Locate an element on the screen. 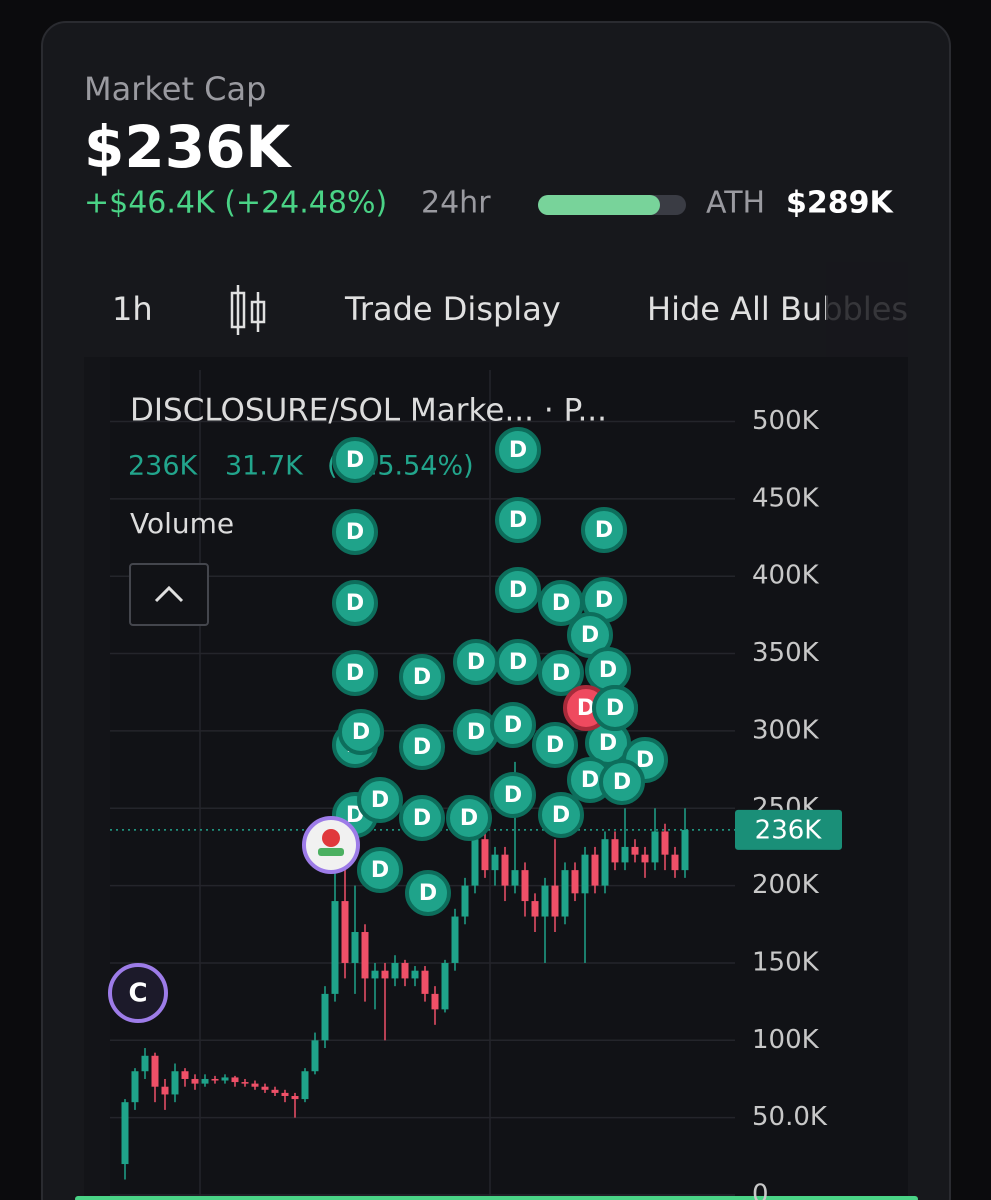 The image size is (991, 1200). y-tick-label: 50.0K is located at coordinates (790, 1117).